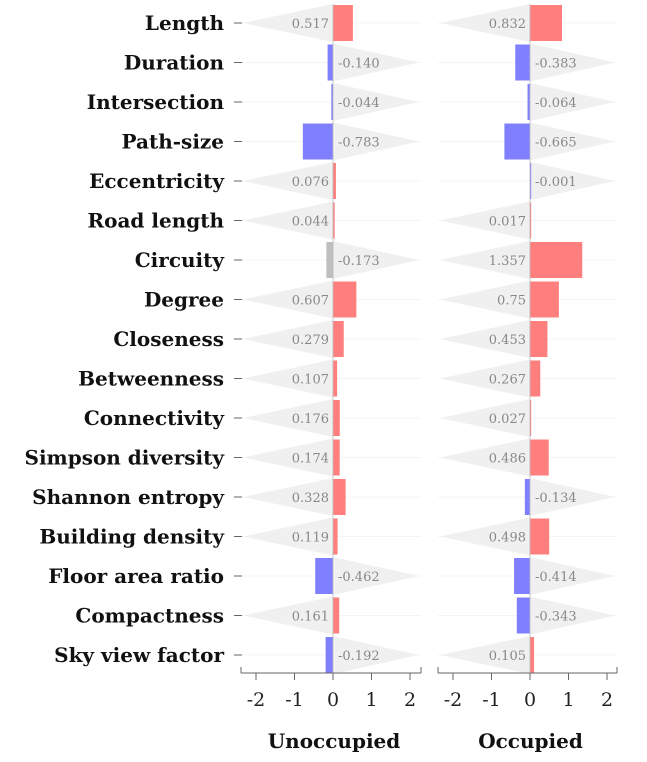 The width and height of the screenshot is (647, 762). What do you see at coordinates (507, 340) in the screenshot?
I see `value-label: 0.453` at bounding box center [507, 340].